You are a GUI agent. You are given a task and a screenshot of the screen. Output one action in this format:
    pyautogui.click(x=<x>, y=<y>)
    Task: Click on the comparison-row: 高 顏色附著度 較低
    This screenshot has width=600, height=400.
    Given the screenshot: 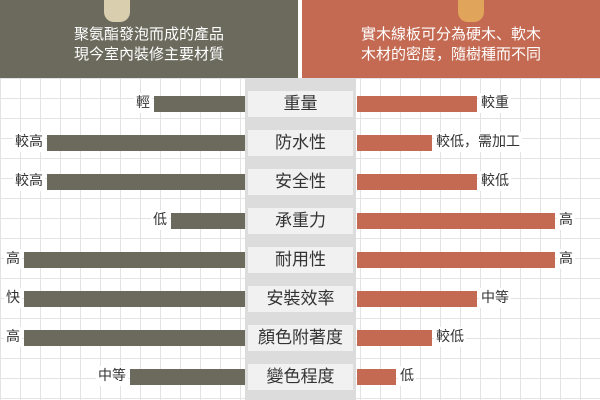 What is the action you would take?
    pyautogui.click(x=300, y=338)
    